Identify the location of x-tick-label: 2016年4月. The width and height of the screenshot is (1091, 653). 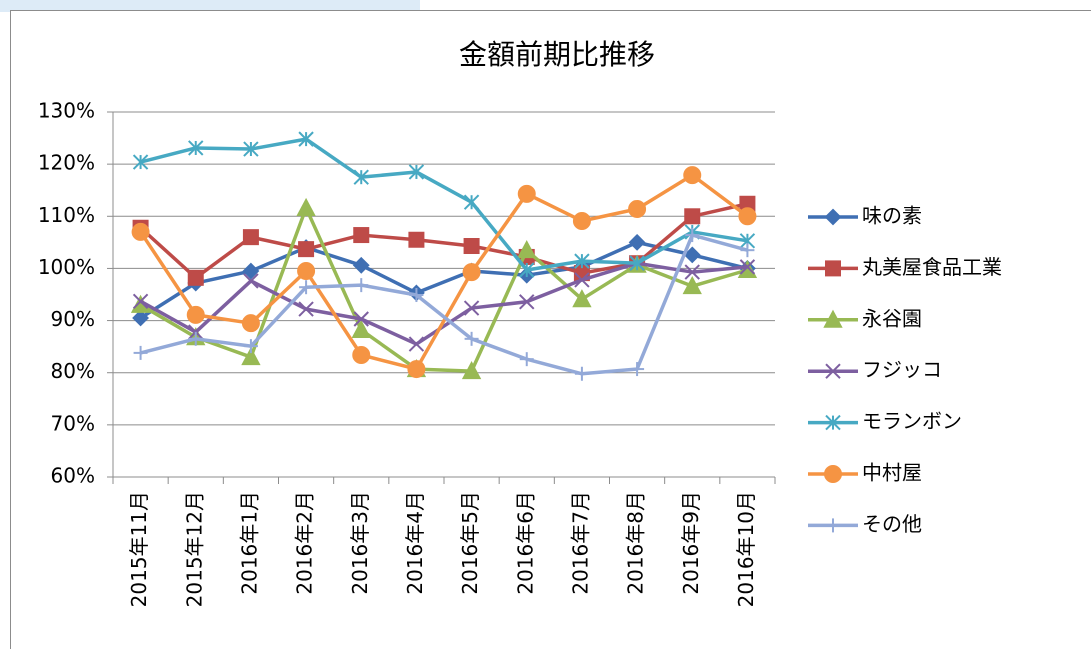
(415, 543).